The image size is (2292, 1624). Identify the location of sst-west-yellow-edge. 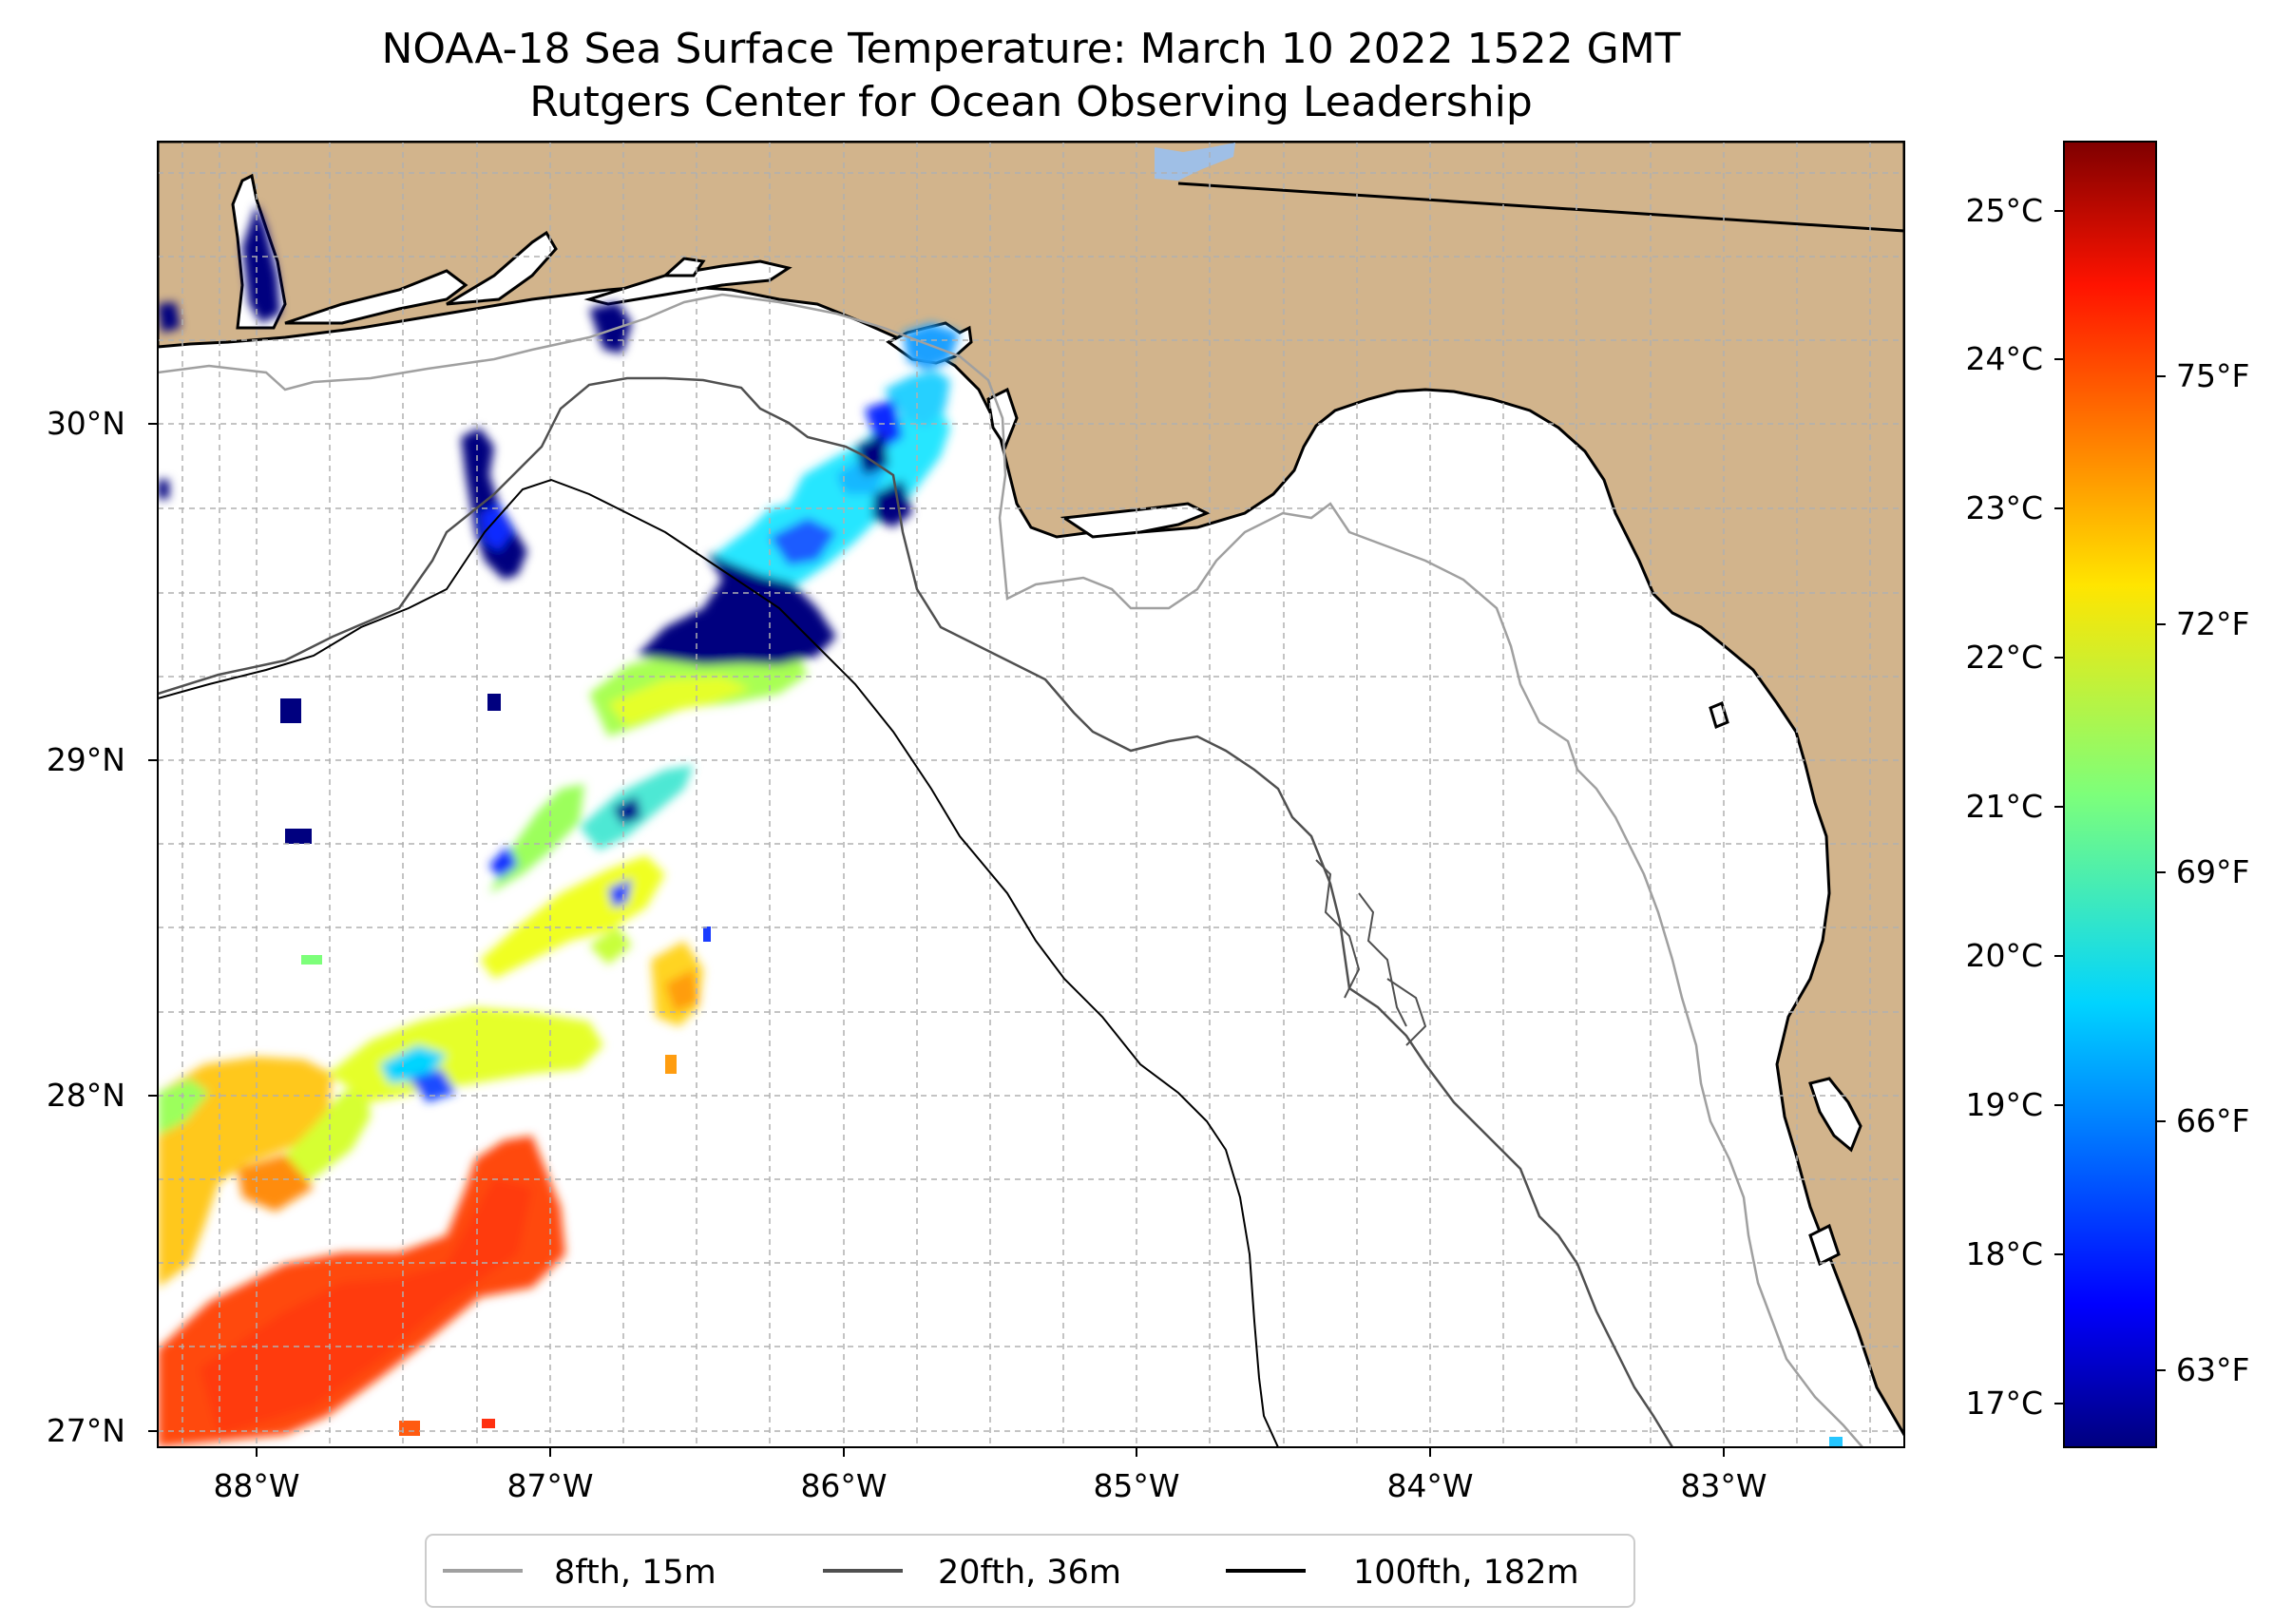
(328, 1133).